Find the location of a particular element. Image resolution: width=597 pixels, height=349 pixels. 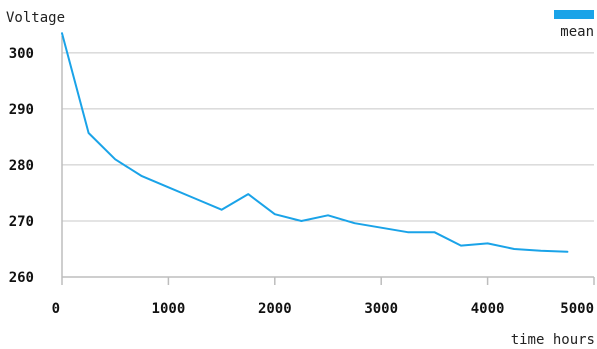

y-tick-label-290: 290 is located at coordinates (21, 110).